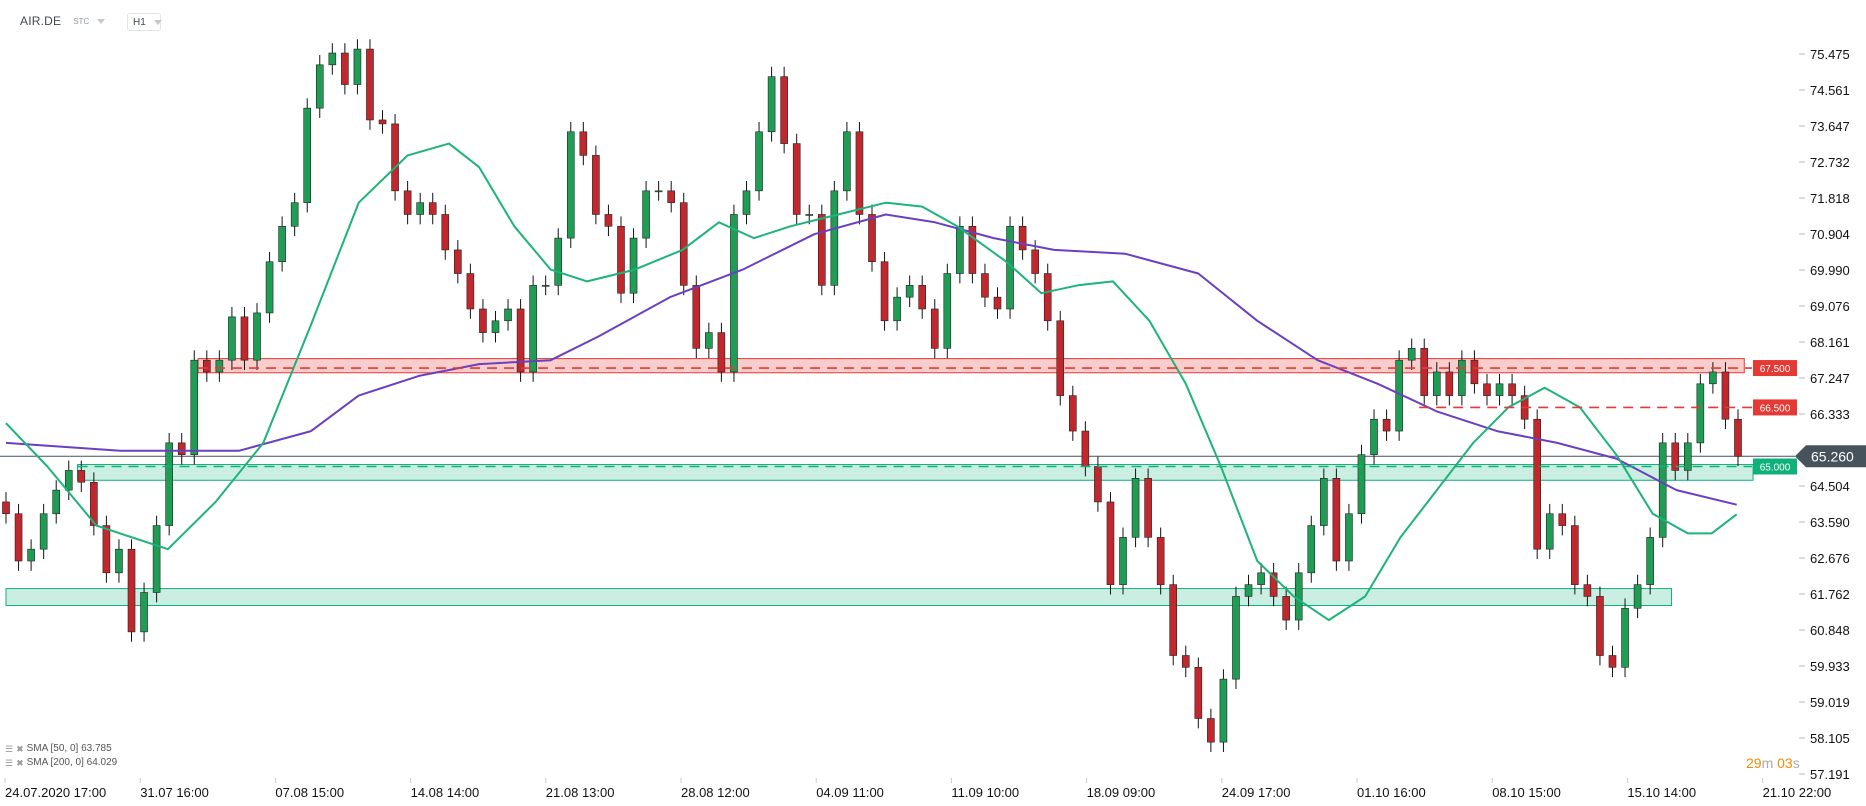 Image resolution: width=1866 pixels, height=806 pixels. Describe the element at coordinates (1754, 763) in the screenshot. I see `timer-minutes: 29` at that location.